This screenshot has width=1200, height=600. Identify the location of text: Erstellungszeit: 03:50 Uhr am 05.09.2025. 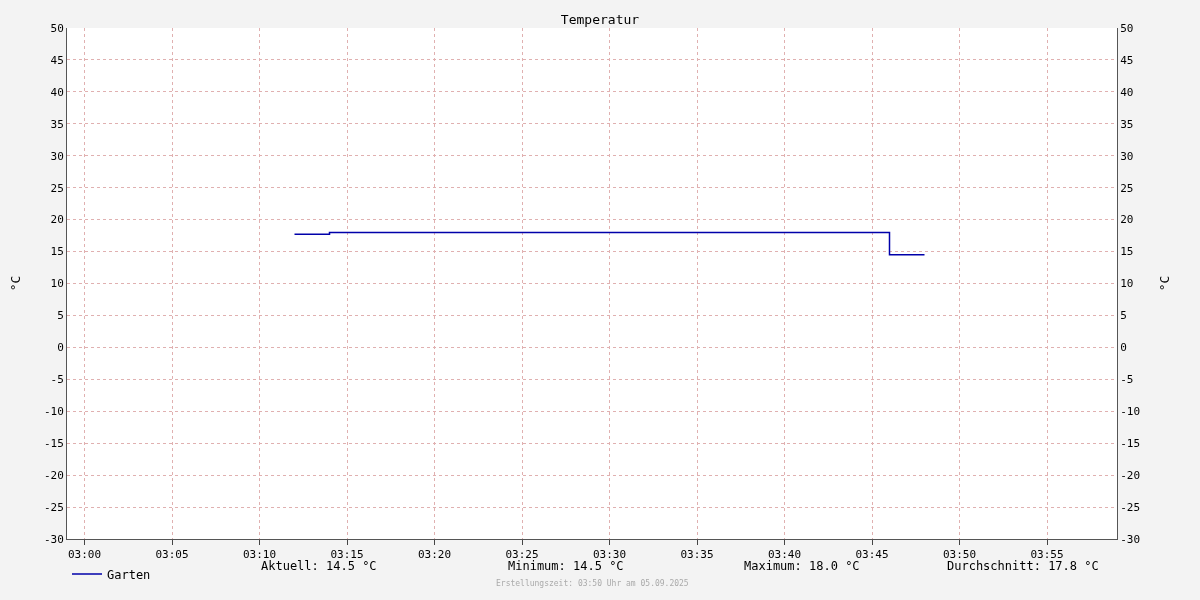
(592, 583).